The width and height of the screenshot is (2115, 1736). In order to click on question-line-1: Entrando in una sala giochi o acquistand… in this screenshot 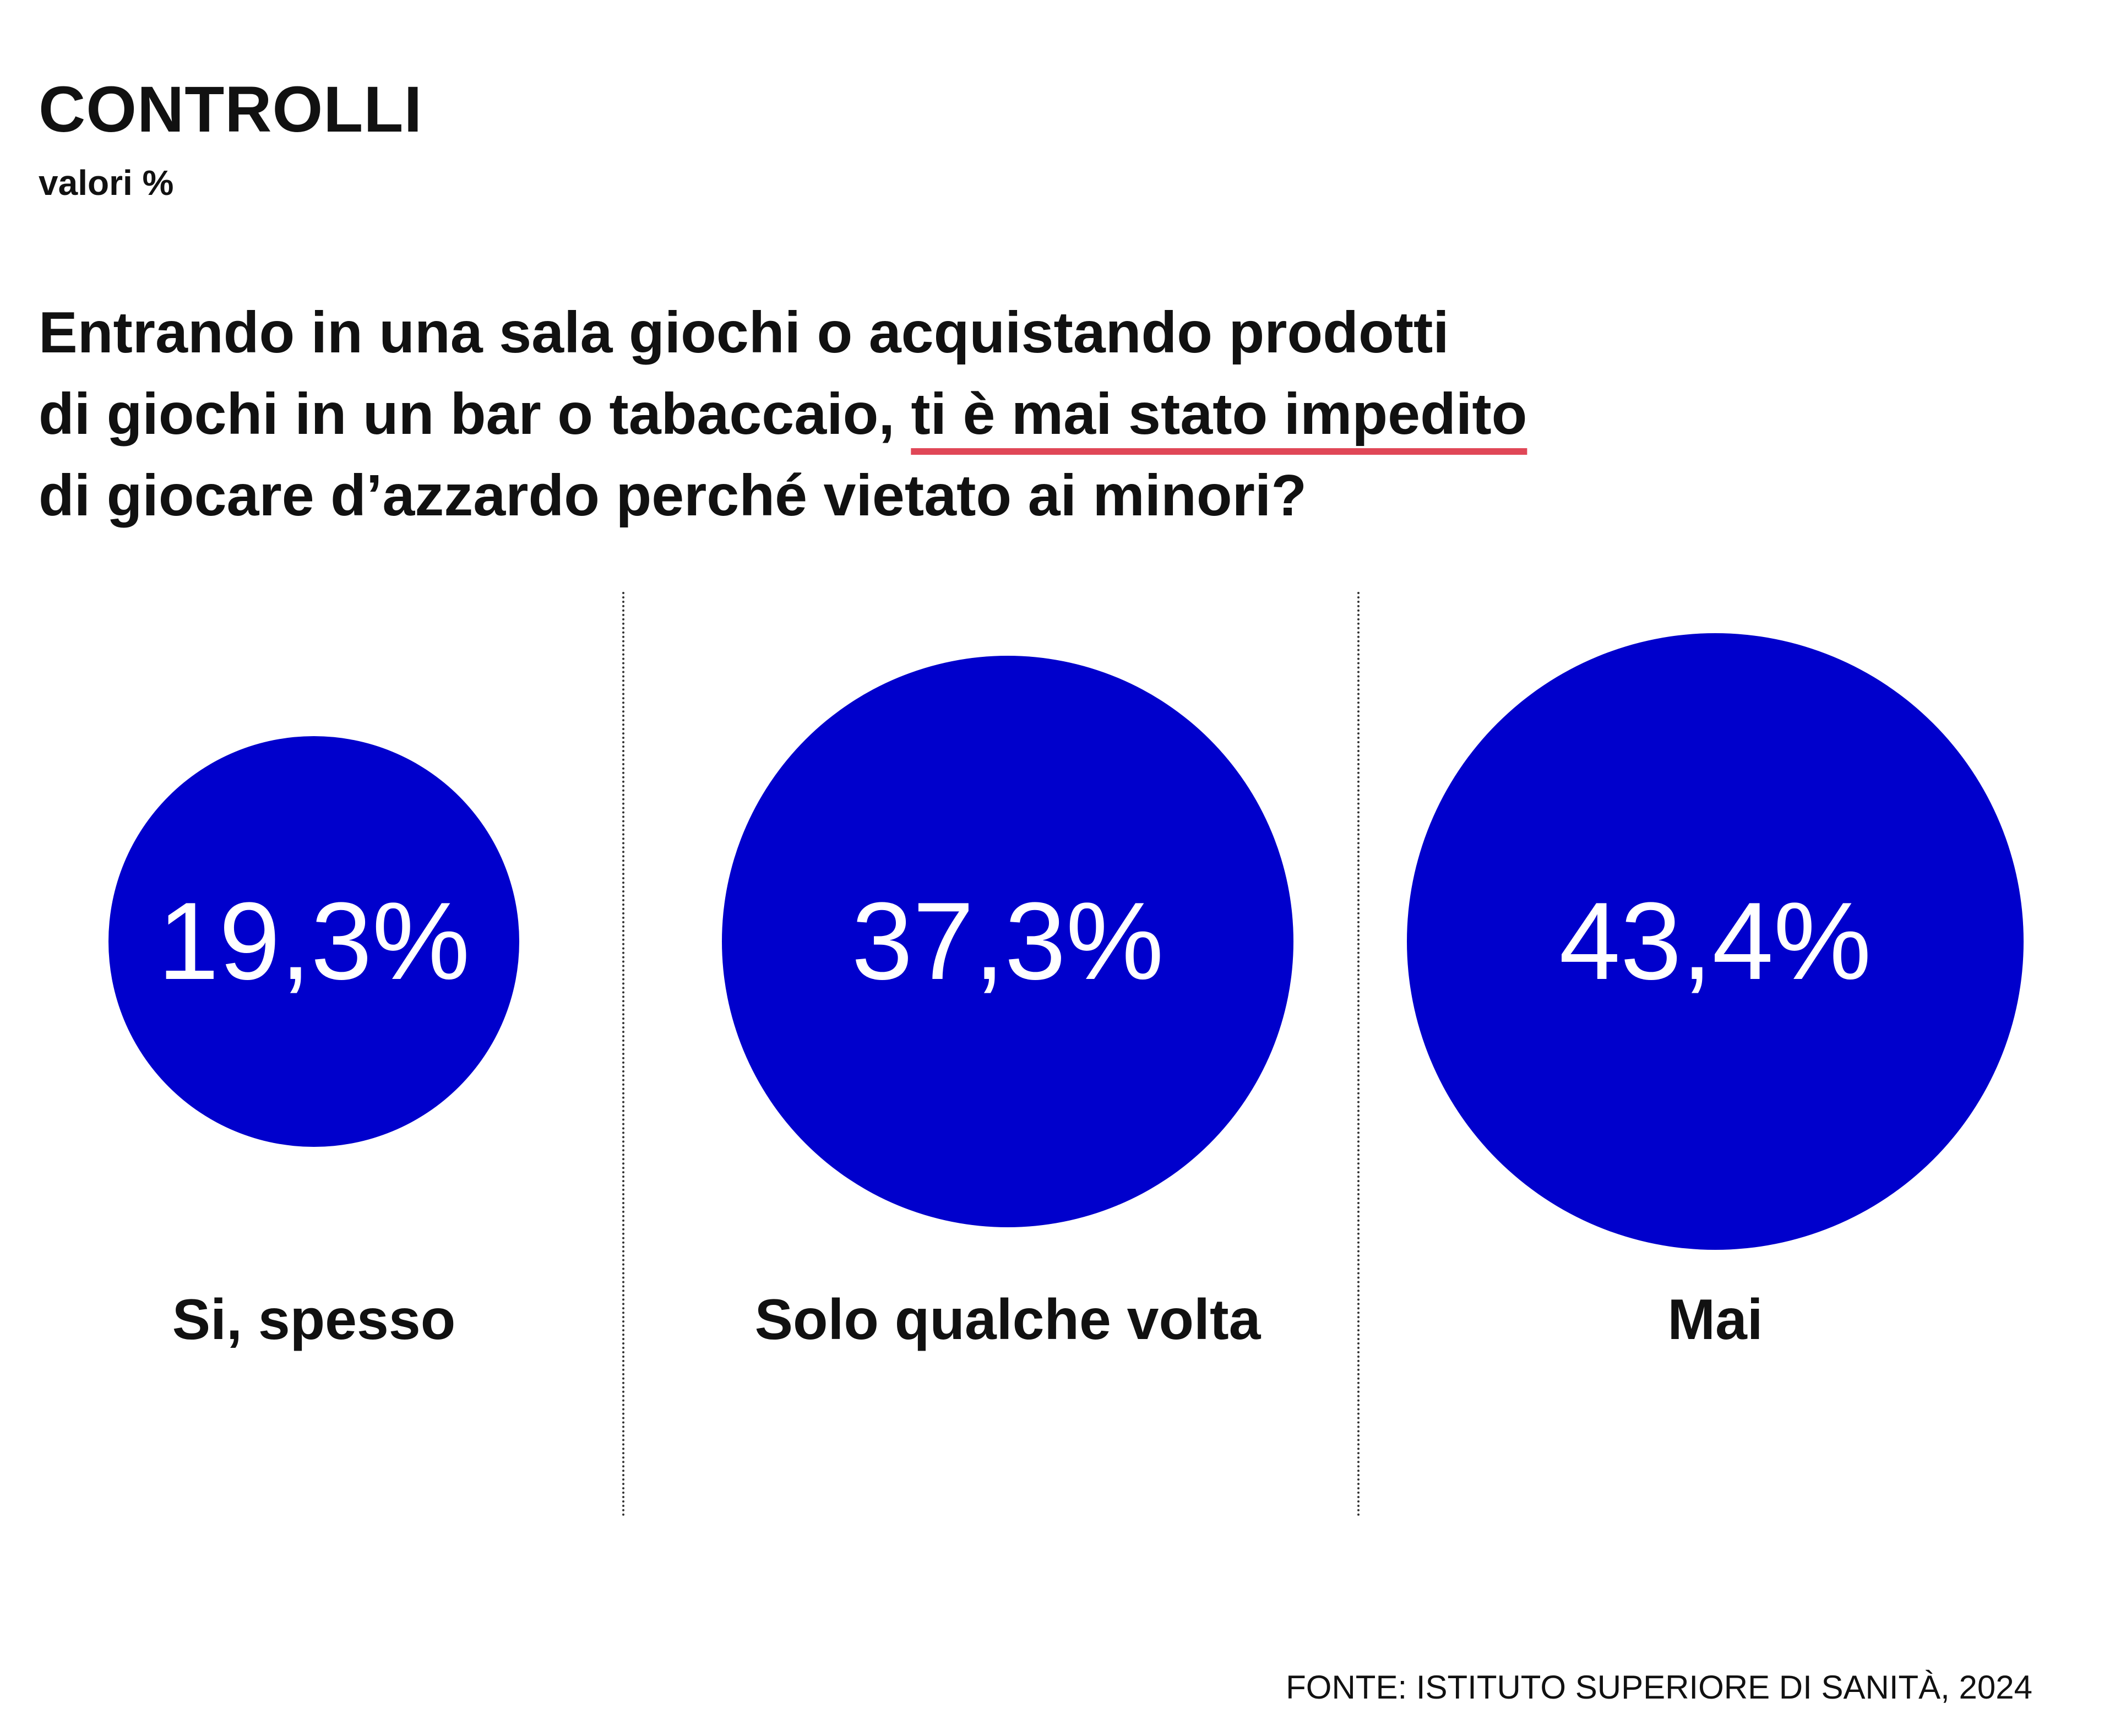, I will do `click(744, 332)`.